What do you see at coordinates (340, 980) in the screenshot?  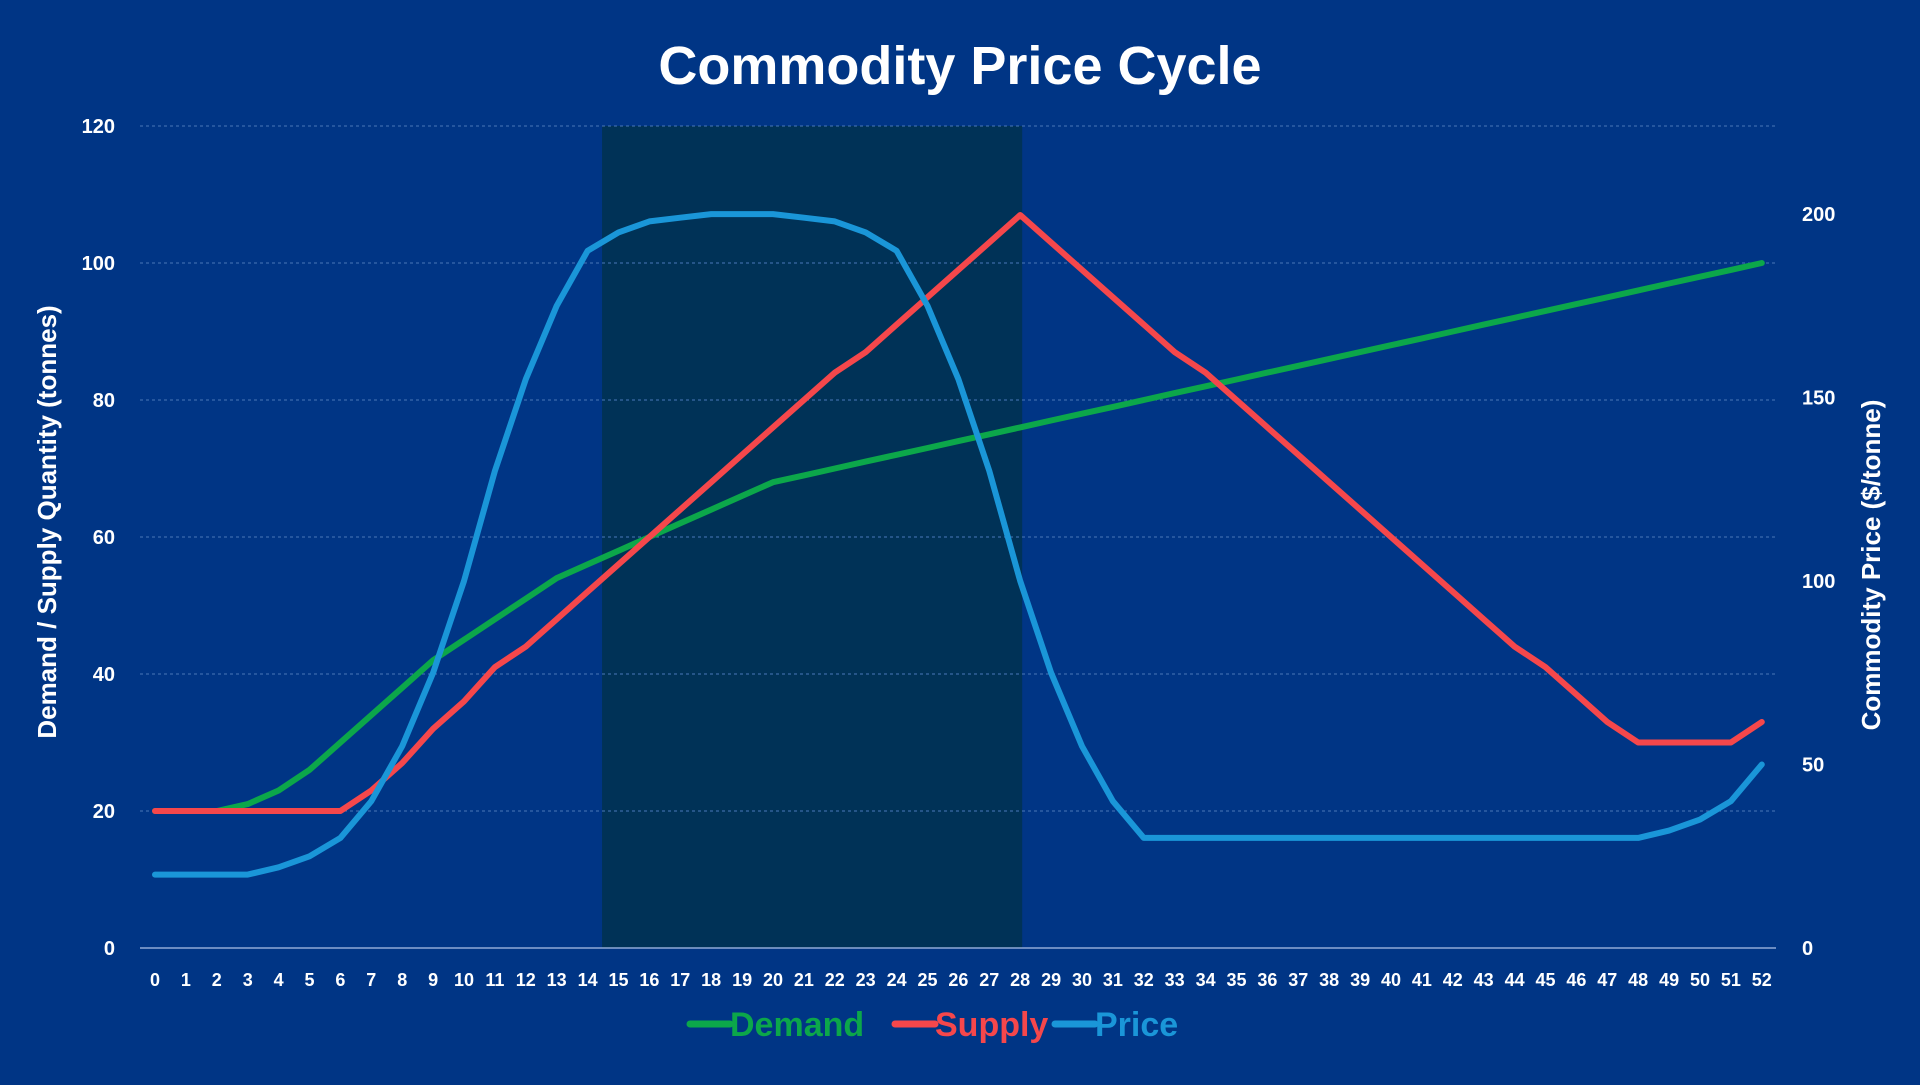 I see `x-tick-label: 6` at bounding box center [340, 980].